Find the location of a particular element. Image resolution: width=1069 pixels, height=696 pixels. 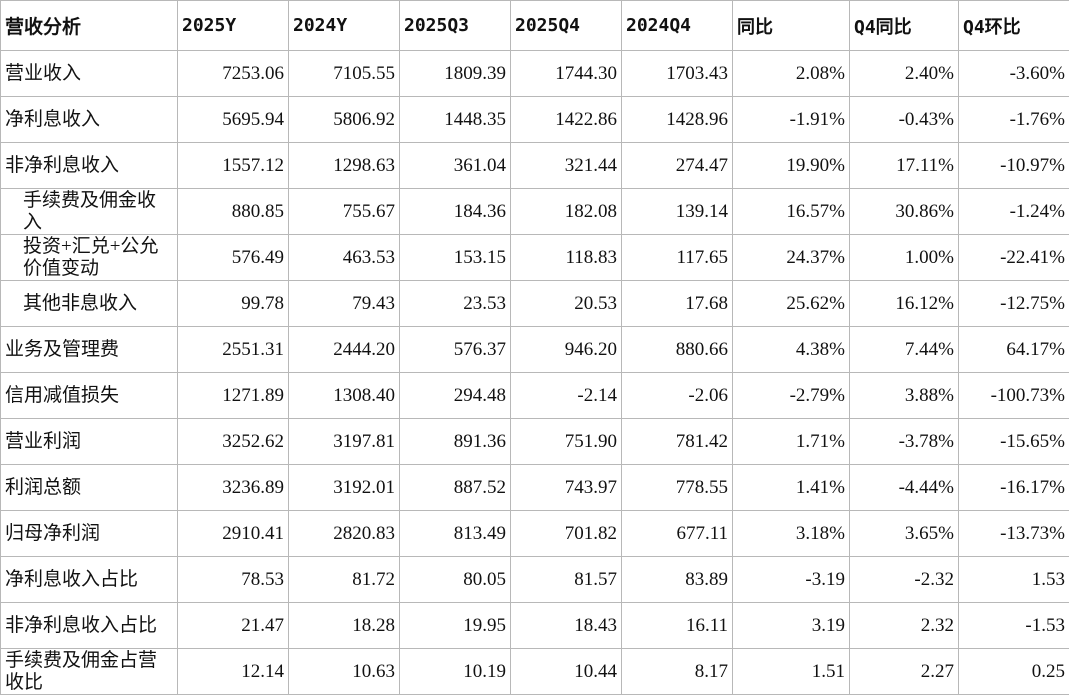

cell: 880.66 is located at coordinates (677, 349).